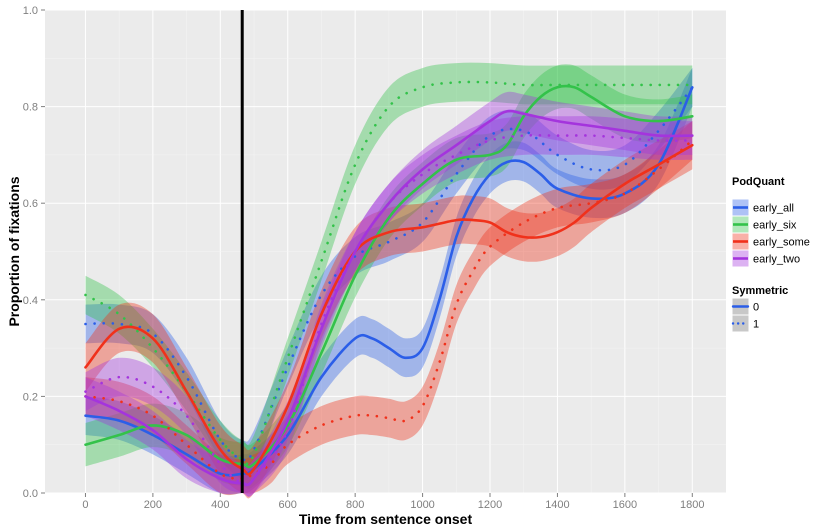  Describe the element at coordinates (625, 505) in the screenshot. I see `x-tick-label: 1600` at that location.